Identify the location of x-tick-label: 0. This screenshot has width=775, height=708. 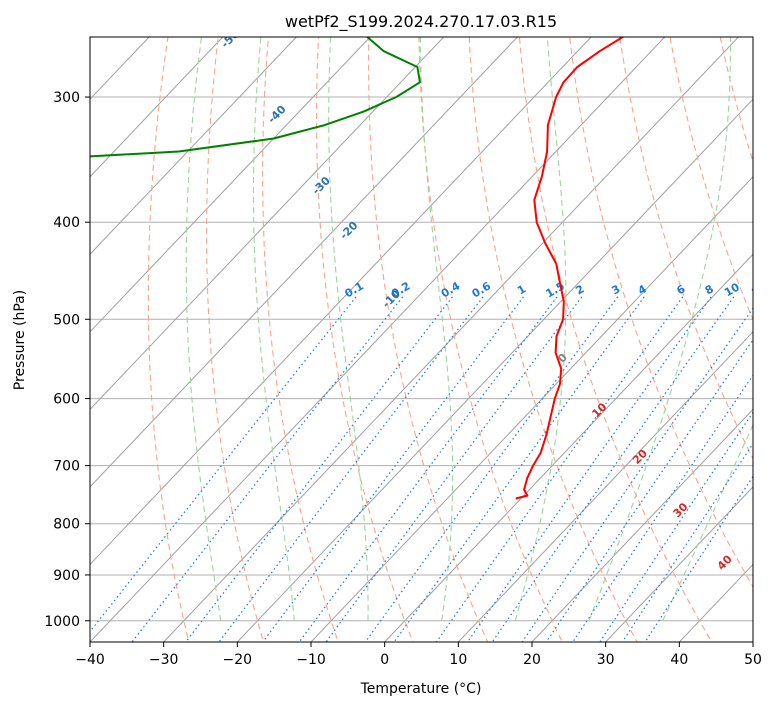
(384, 660).